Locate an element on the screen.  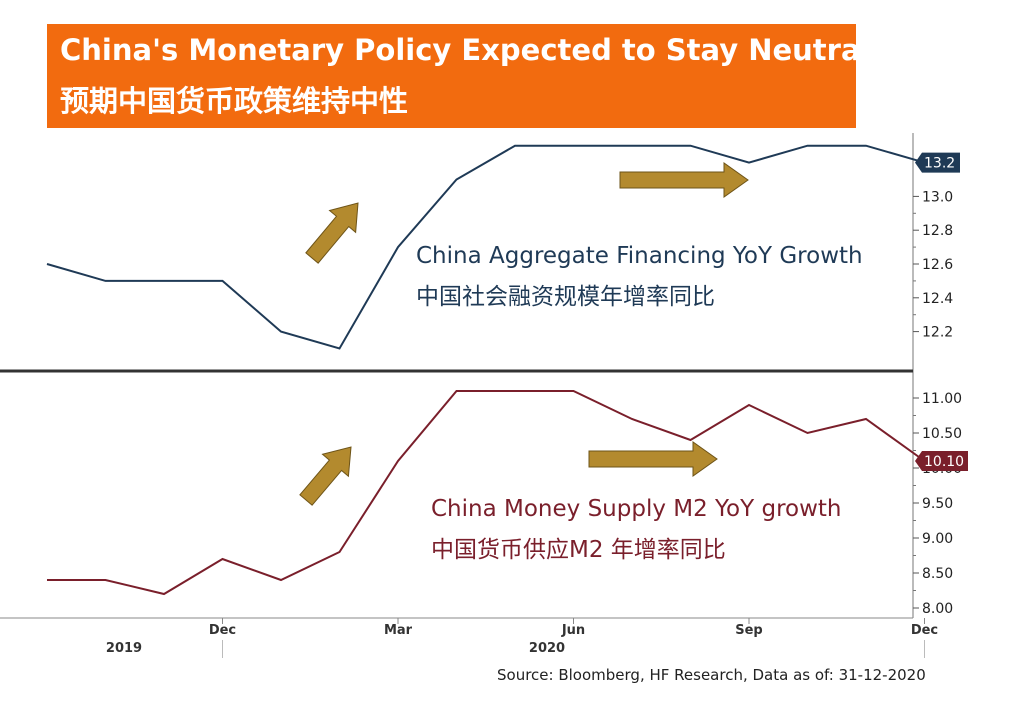
m2-last-value-label: 10.10 is located at coordinates (944, 462).